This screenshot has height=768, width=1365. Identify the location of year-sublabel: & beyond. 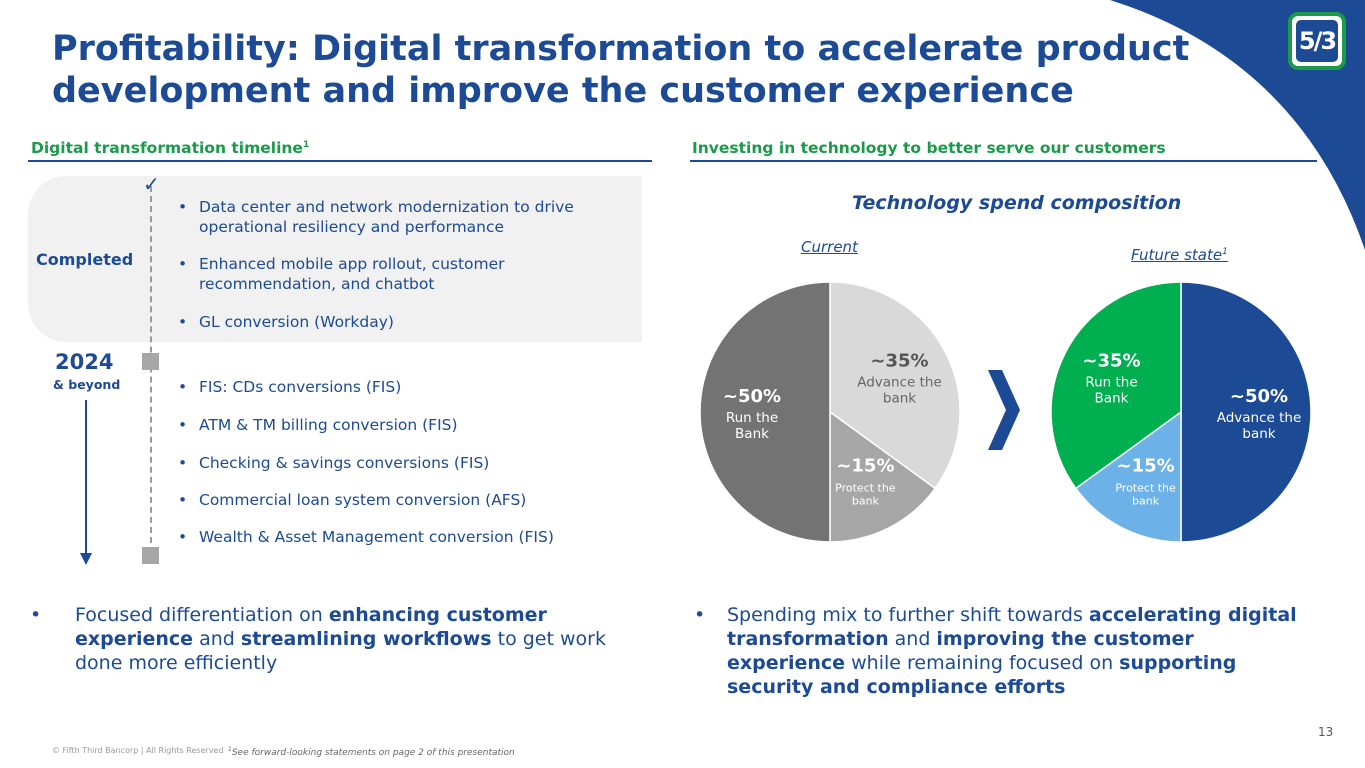
(87, 384).